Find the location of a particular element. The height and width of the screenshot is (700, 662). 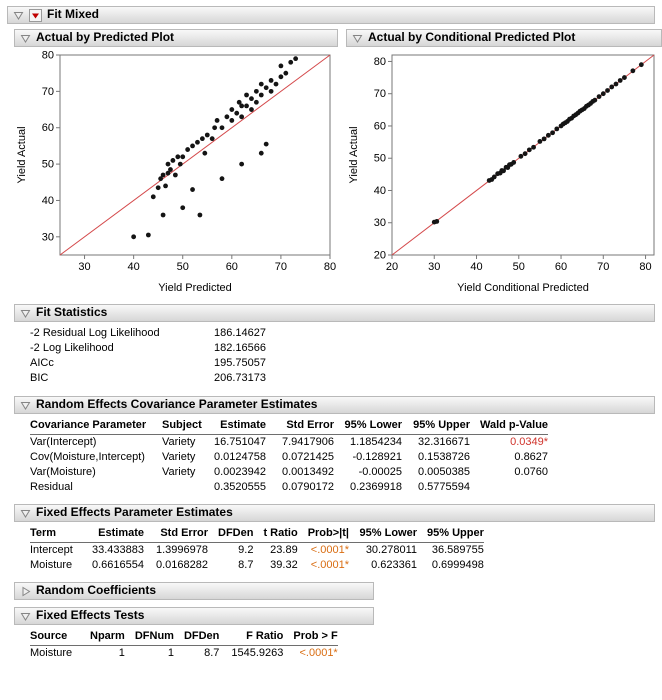

cell: Var(Moisture) is located at coordinates (63, 471).